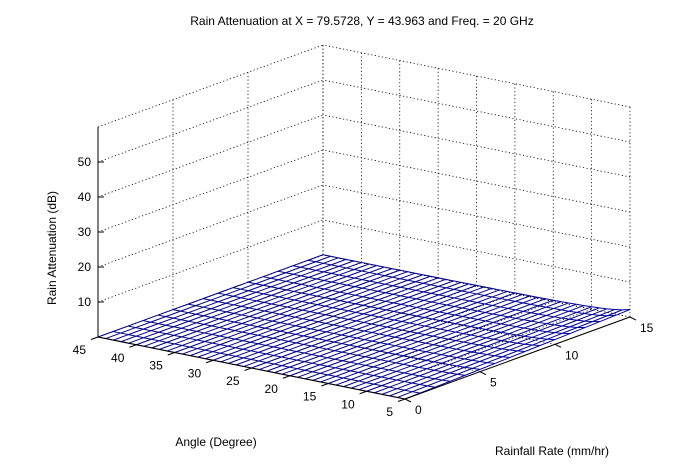 The image size is (694, 470). What do you see at coordinates (633, 318) in the screenshot?
I see `rainfall-tick-mark` at bounding box center [633, 318].